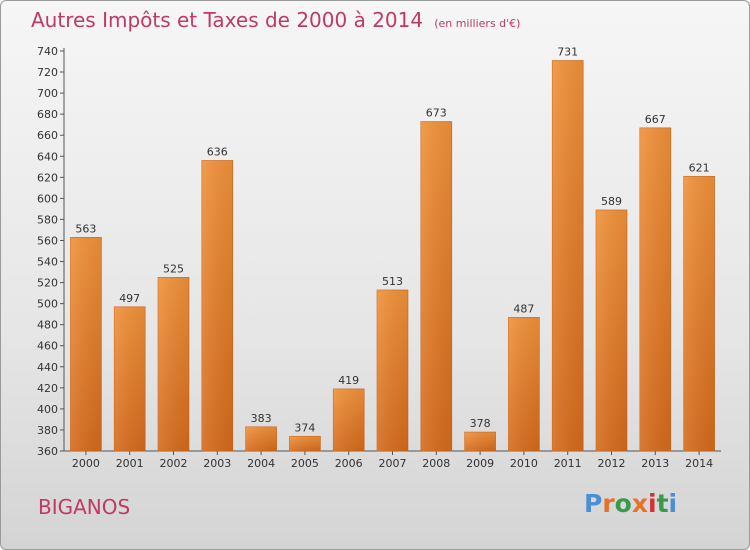 Image resolution: width=750 pixels, height=550 pixels. Describe the element at coordinates (393, 463) in the screenshot. I see `x-tick-label-2007: 2007` at that location.